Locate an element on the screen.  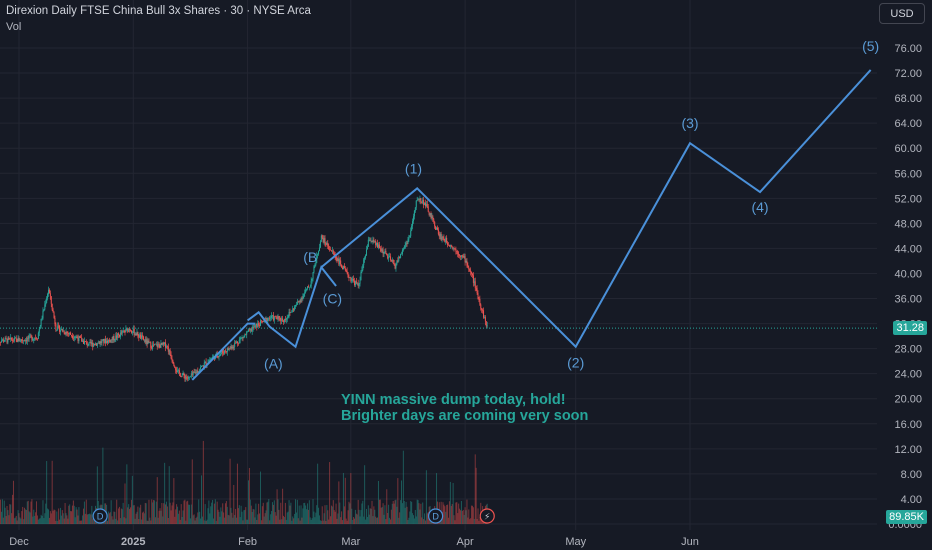
symbol-interval: 30 is located at coordinates (237, 11).